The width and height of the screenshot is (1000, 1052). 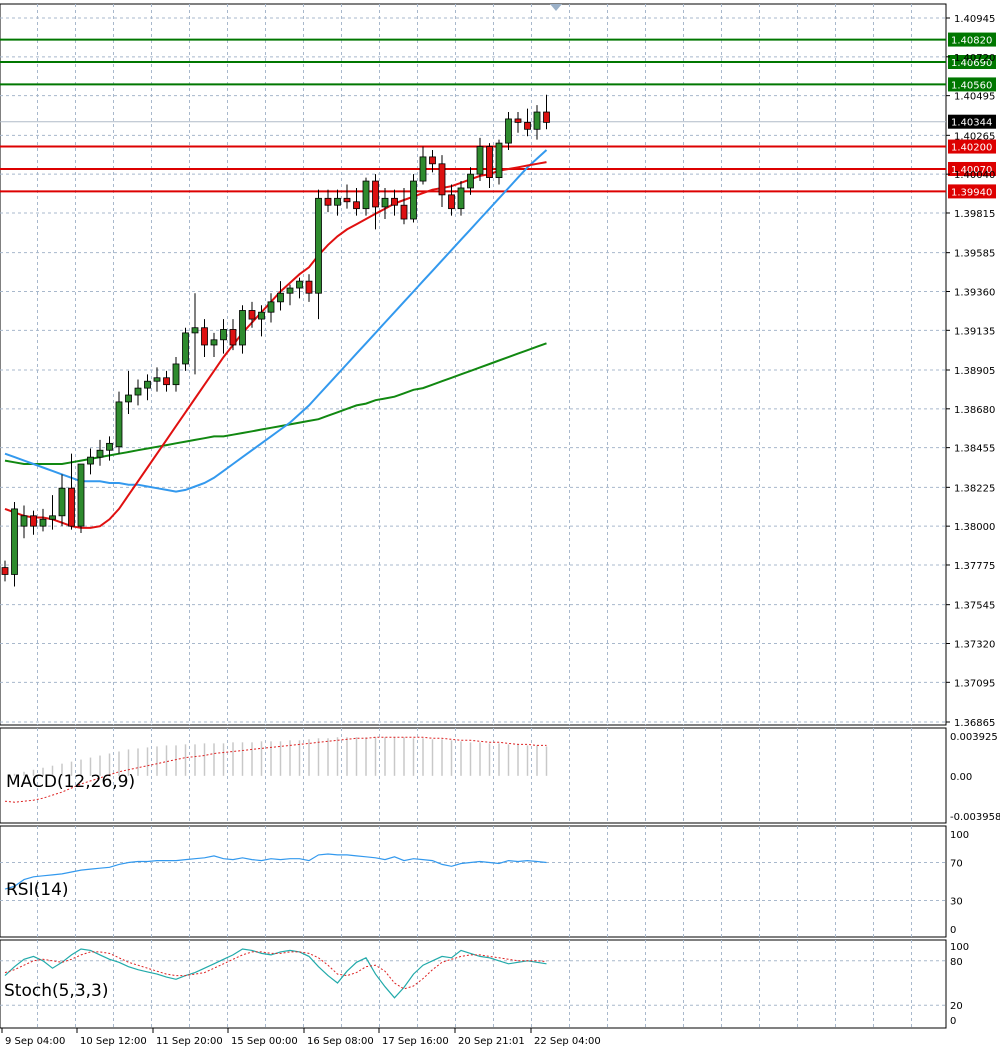 I want to click on time-tick-label: 22 Sep 04:00, so click(x=567, y=1041).